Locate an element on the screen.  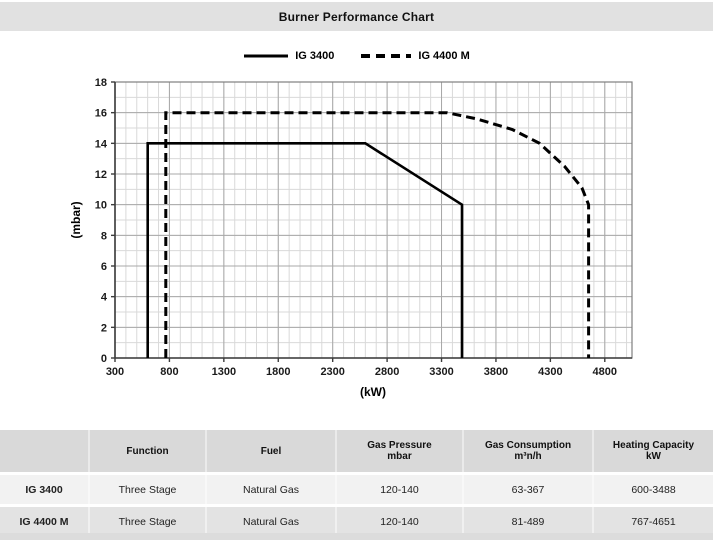
bottom-divider is located at coordinates (356, 536).